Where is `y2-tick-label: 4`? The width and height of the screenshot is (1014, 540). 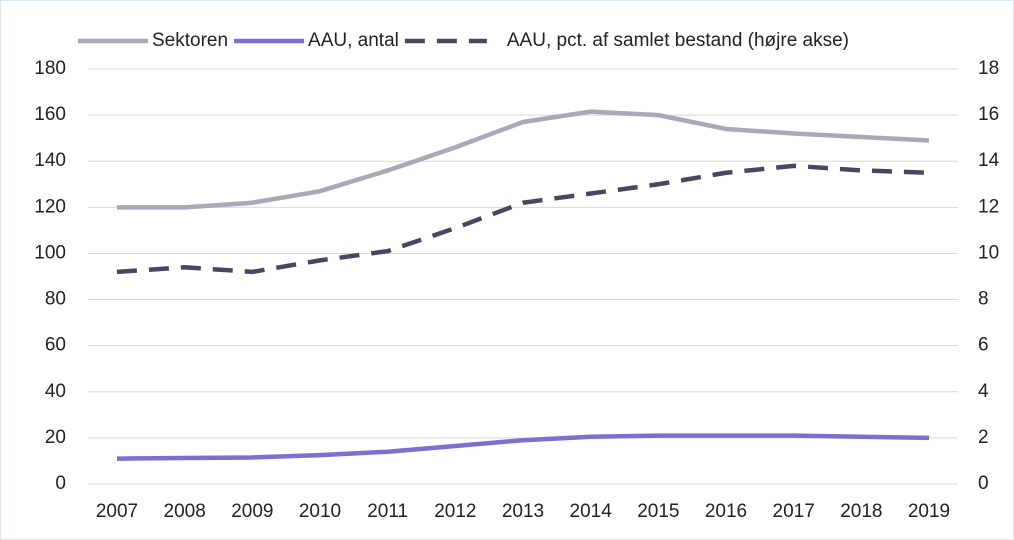 y2-tick-label: 4 is located at coordinates (983, 391).